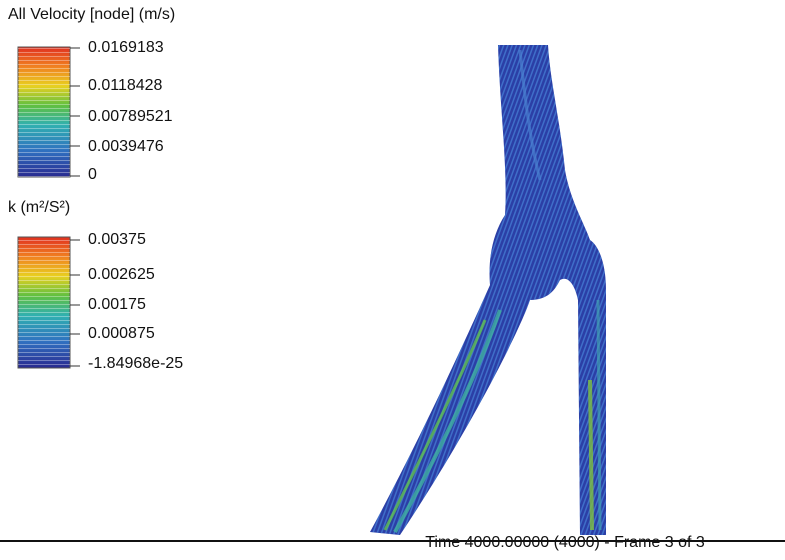  Describe the element at coordinates (121, 274) in the screenshot. I see `tick-label: 0.002625` at that location.